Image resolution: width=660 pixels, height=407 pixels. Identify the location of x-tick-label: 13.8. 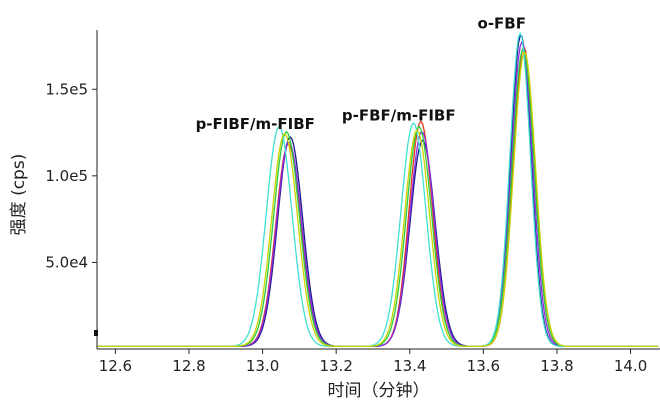
(556, 366).